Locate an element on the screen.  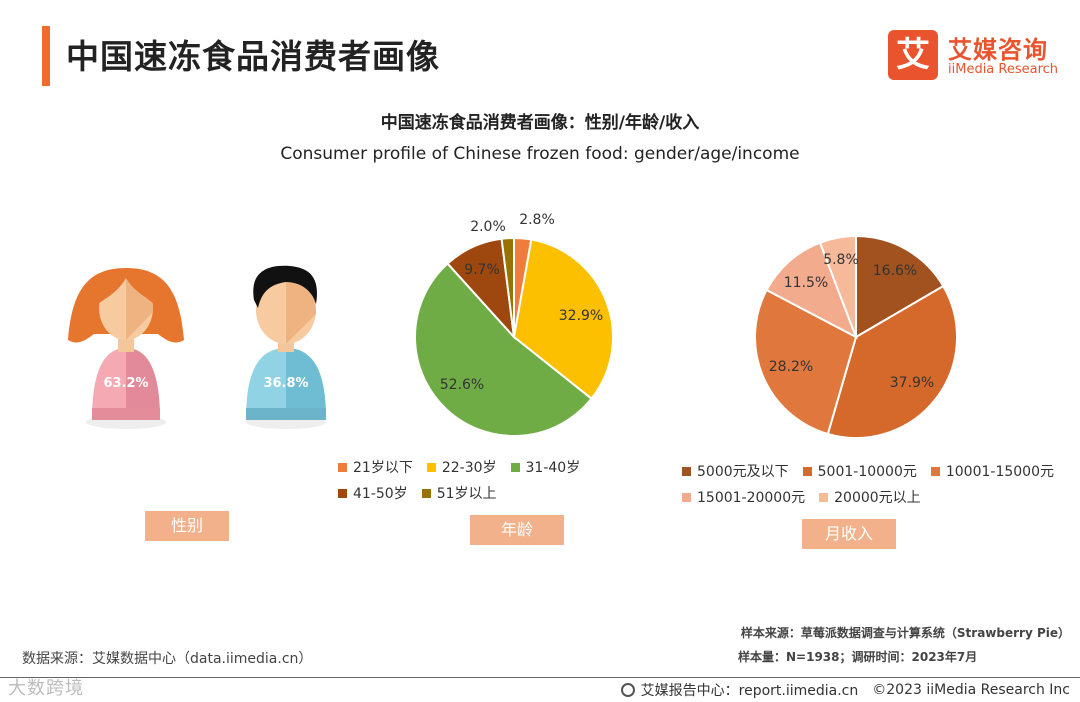
gender-value-label: 63.2% is located at coordinates (125, 383).